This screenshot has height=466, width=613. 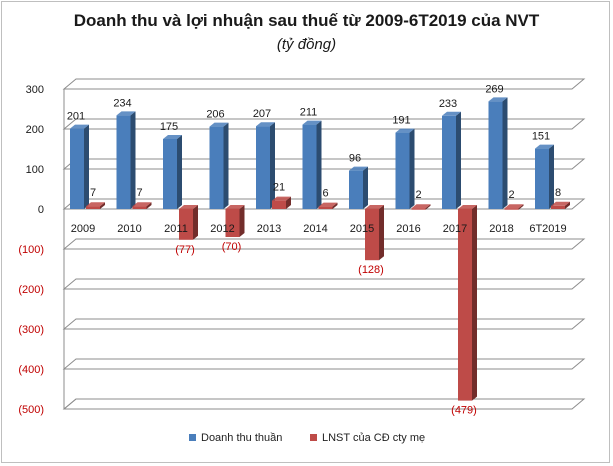 I want to click on data-label-revenue: 234, so click(x=122, y=103).